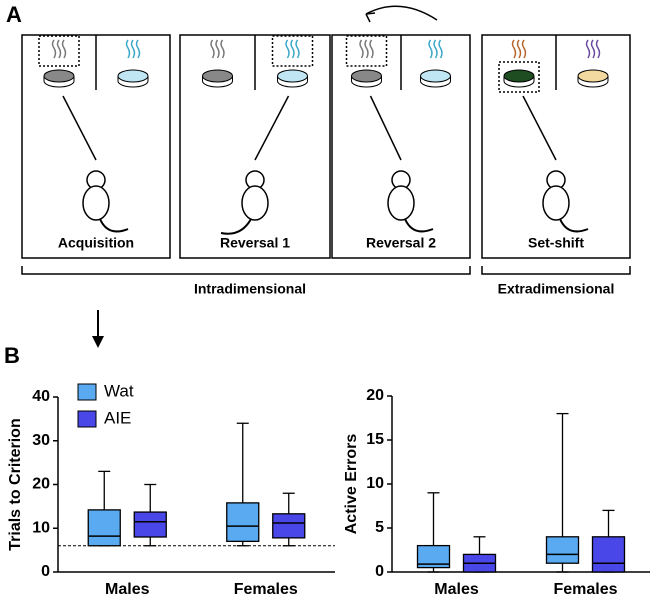 Image resolution: width=660 pixels, height=601 pixels. I want to click on y-tick-label: 30, so click(41, 440).